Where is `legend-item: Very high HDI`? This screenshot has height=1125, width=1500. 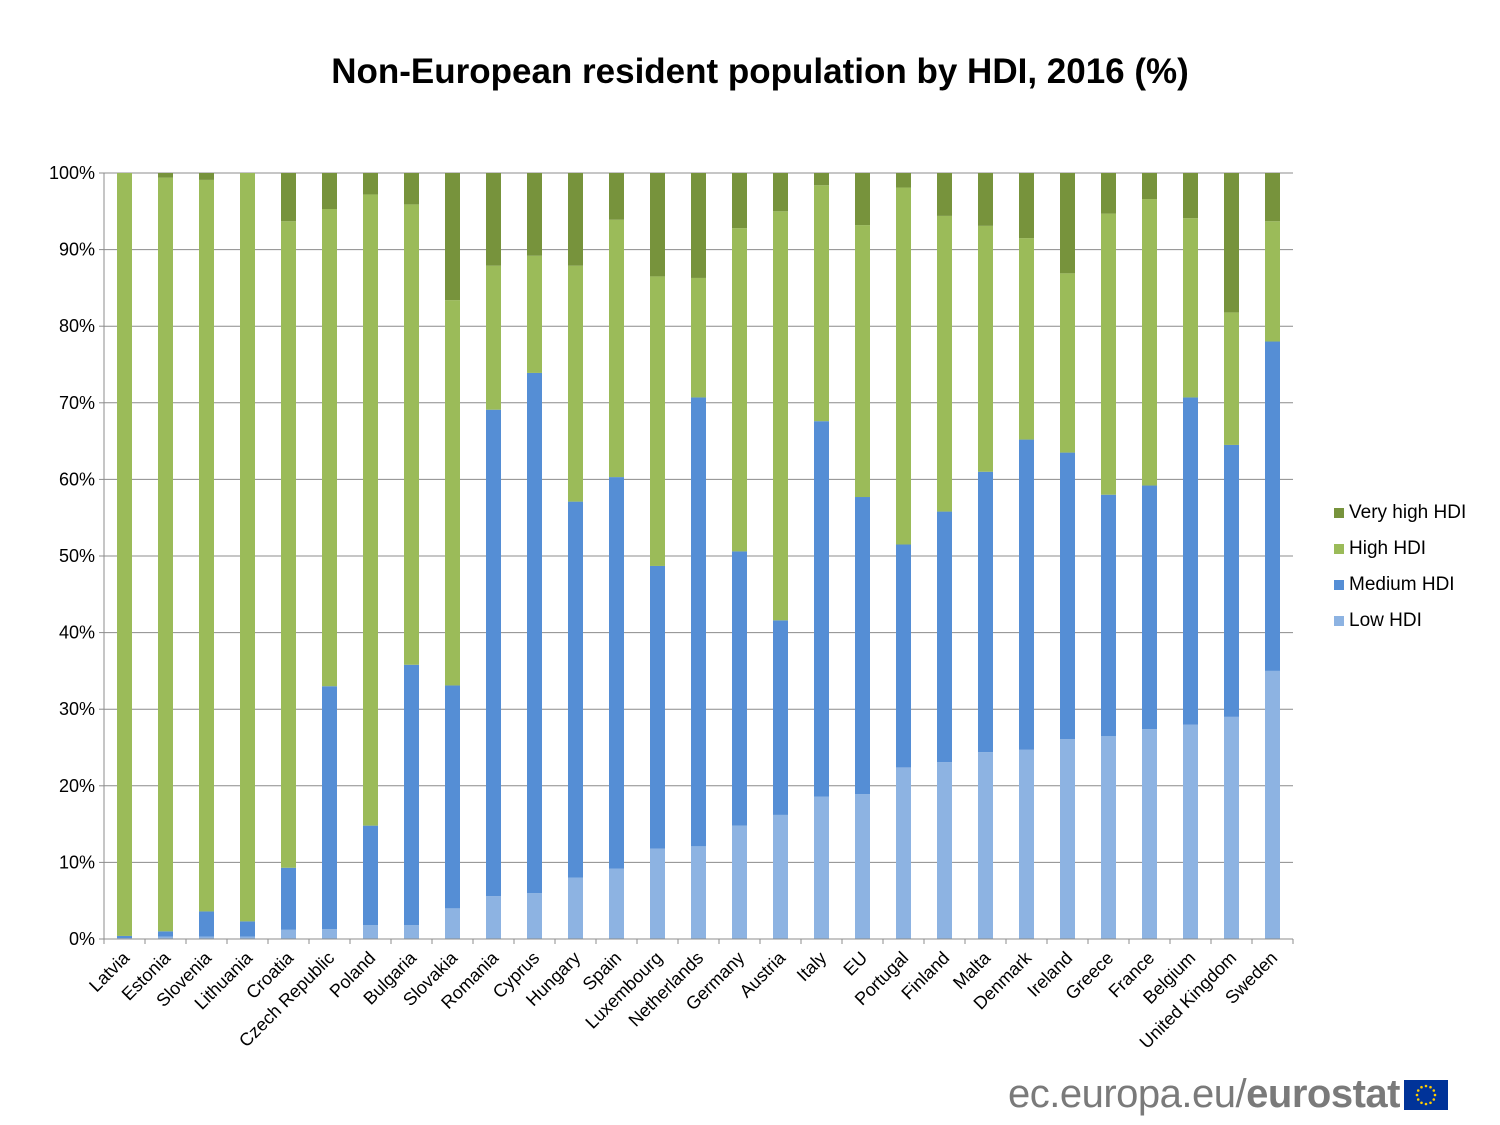
legend-item: Very high HDI is located at coordinates (1400, 513).